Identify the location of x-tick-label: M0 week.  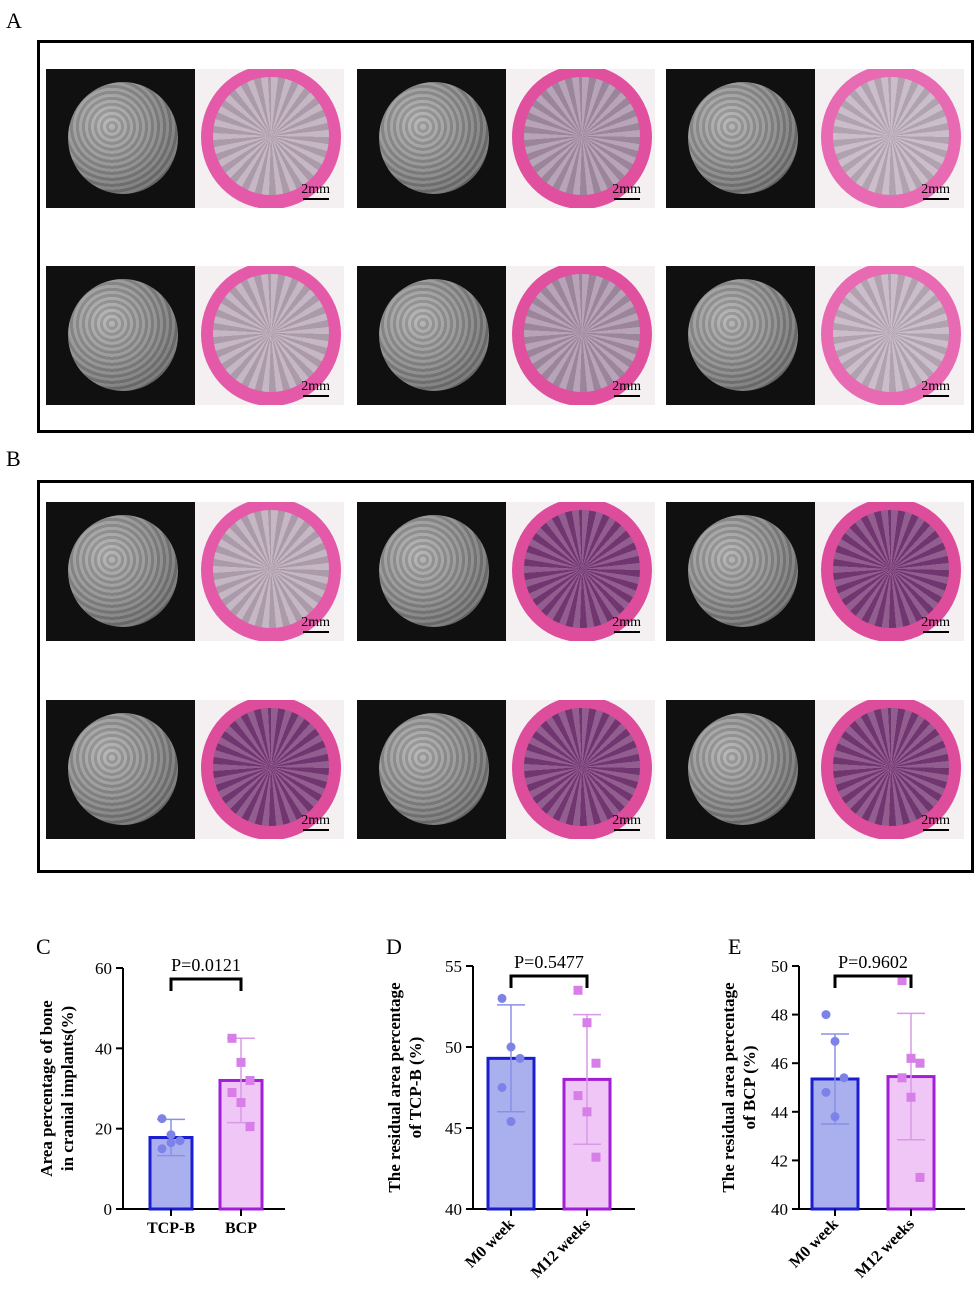
(490, 1244).